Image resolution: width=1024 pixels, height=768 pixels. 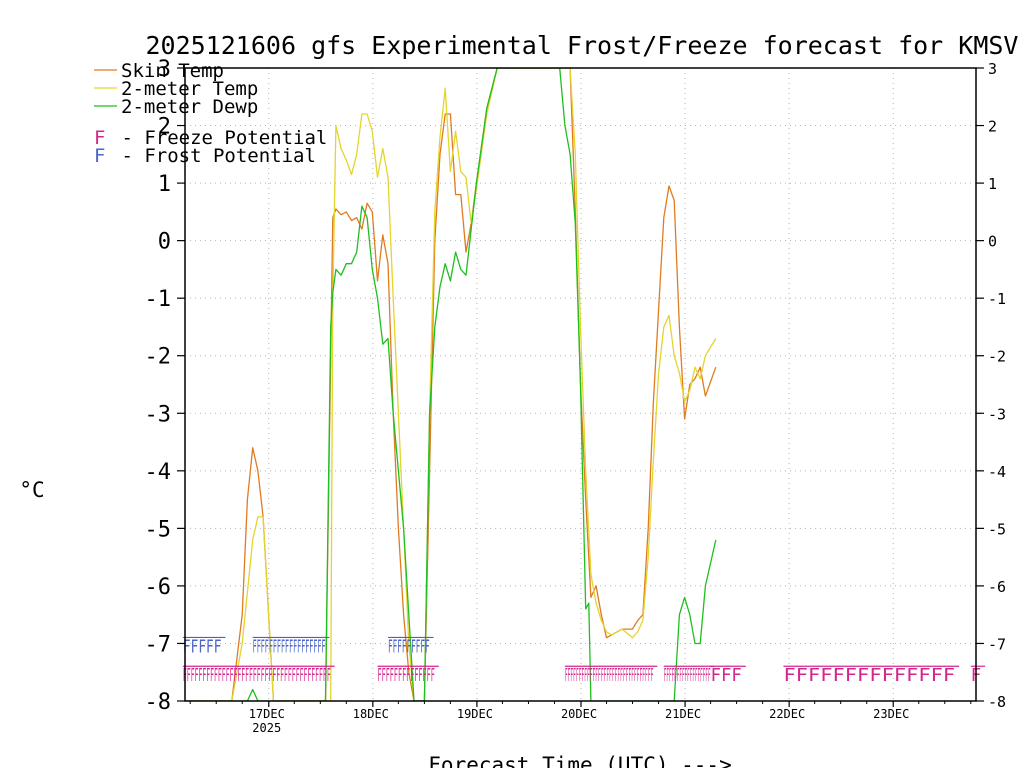 What do you see at coordinates (189, 107) in the screenshot?
I see `legend-label: 2-meter Dewp` at bounding box center [189, 107].